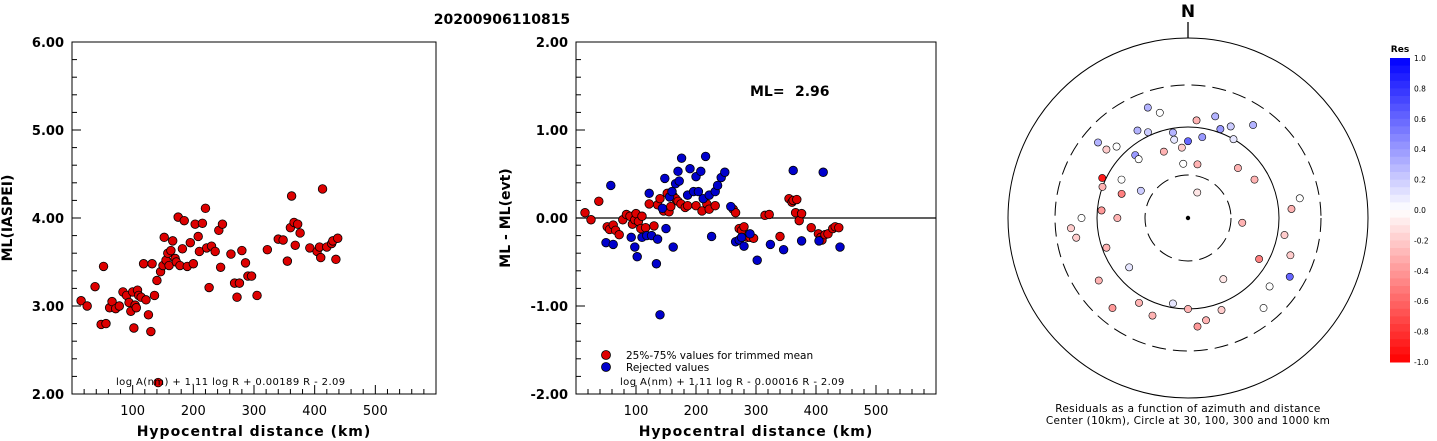 This screenshot has height=441, width=1437. I want to click on colorbar-tick-label: 1.0, so click(1420, 58).